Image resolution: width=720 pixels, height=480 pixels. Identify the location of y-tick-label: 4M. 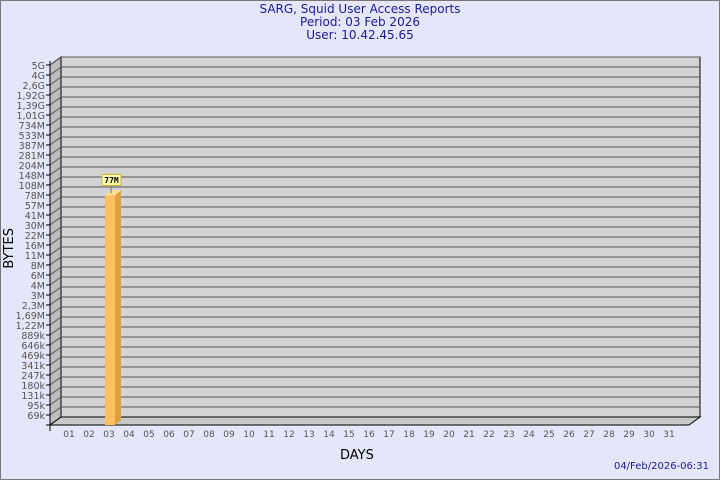
(38, 286).